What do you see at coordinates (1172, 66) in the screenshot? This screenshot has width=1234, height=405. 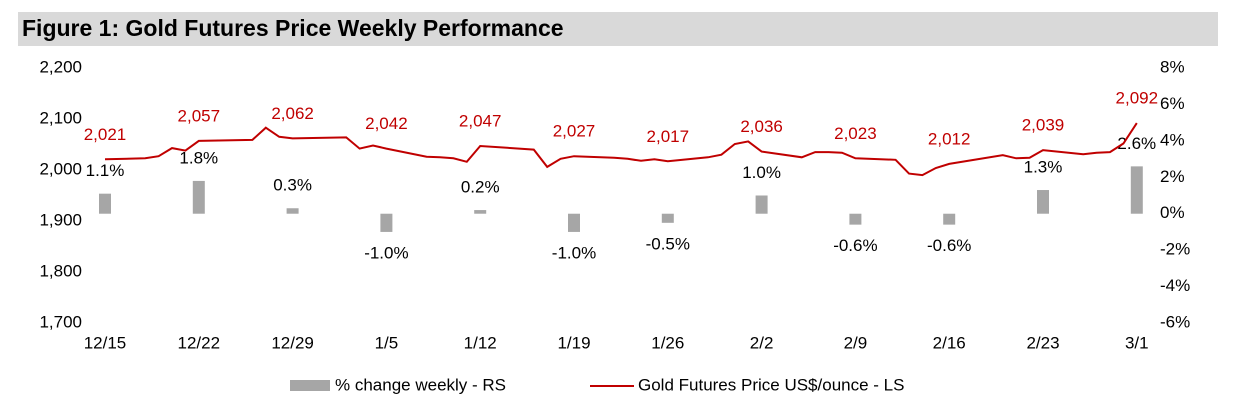 I see `y2-tick-label: 8%` at bounding box center [1172, 66].